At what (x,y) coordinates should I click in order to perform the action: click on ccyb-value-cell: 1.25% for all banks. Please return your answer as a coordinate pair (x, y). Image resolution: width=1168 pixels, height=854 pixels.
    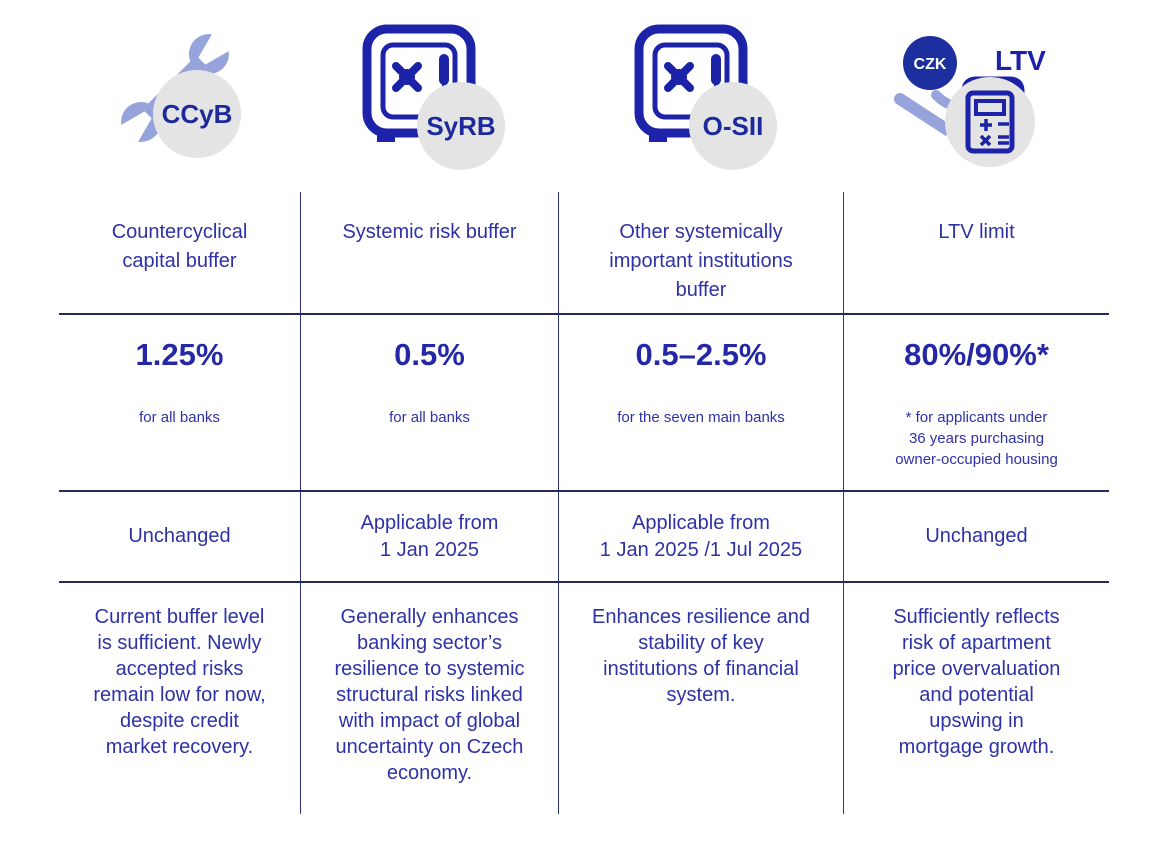
    Looking at the image, I should click on (180, 402).